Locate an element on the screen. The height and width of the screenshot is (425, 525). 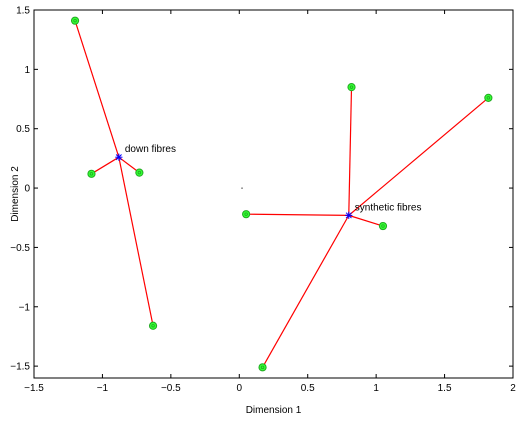
x-tick-label: −1 is located at coordinates (103, 388).